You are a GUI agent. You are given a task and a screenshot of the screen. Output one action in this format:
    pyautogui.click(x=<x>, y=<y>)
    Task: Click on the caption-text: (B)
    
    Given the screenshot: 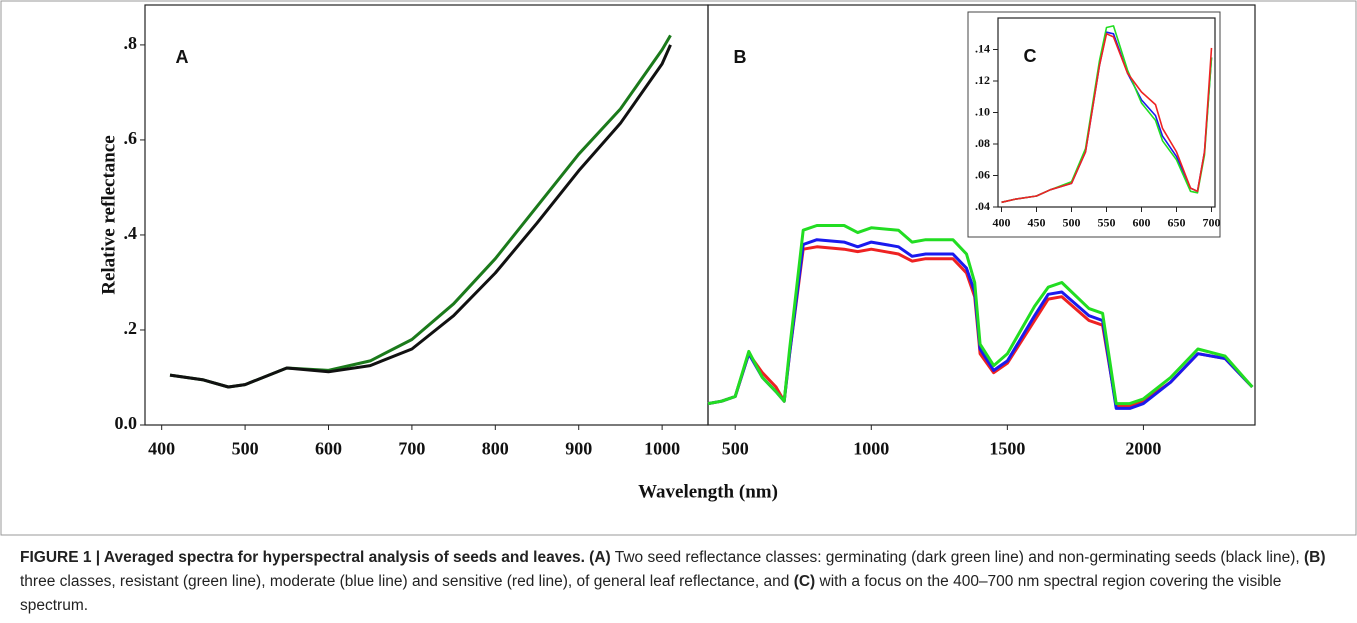 What is the action you would take?
    pyautogui.click(x=1314, y=557)
    